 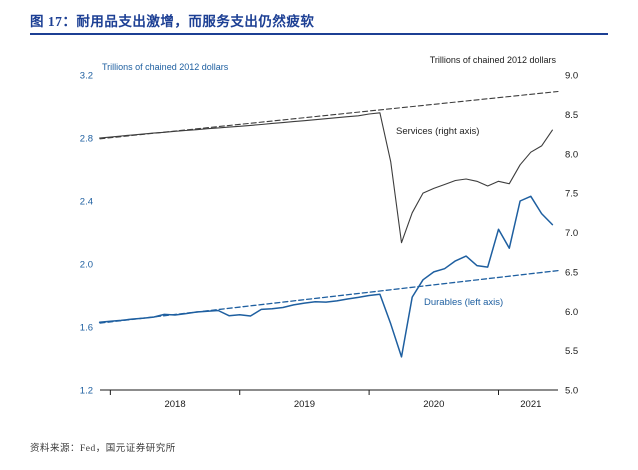 What do you see at coordinates (571, 154) in the screenshot?
I see `right-tick-label: 8.0` at bounding box center [571, 154].